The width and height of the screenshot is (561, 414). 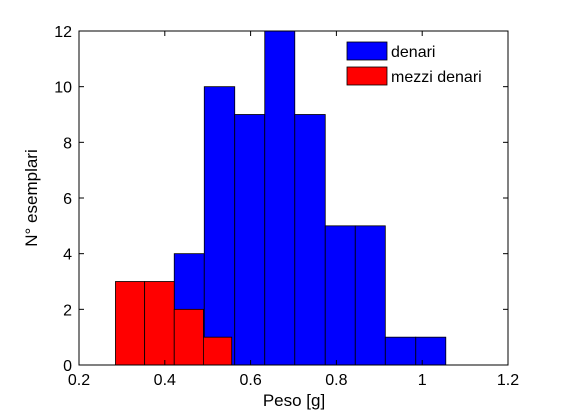 I want to click on x-tick-label: 1.2, so click(x=508, y=380).